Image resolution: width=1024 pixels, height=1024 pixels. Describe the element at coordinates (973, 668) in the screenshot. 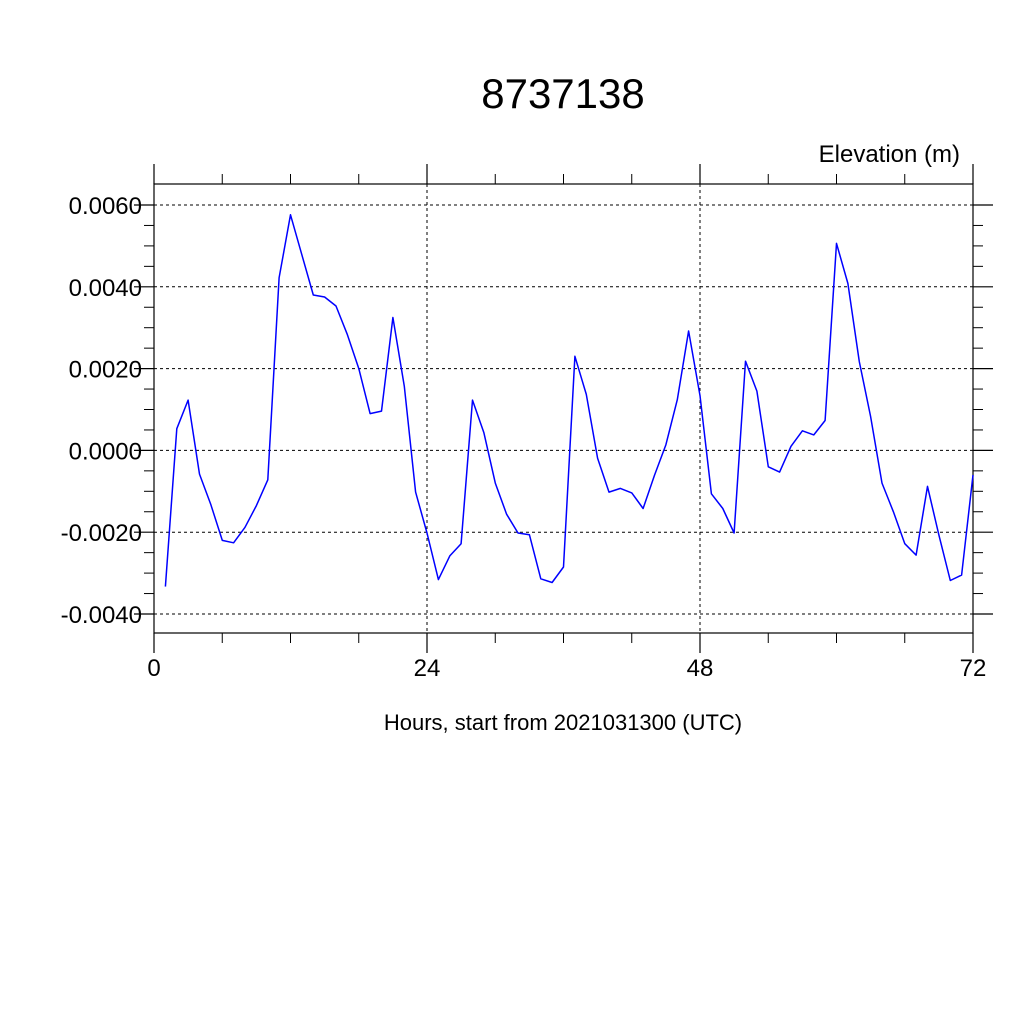

I see `x-tick-label: 72` at that location.